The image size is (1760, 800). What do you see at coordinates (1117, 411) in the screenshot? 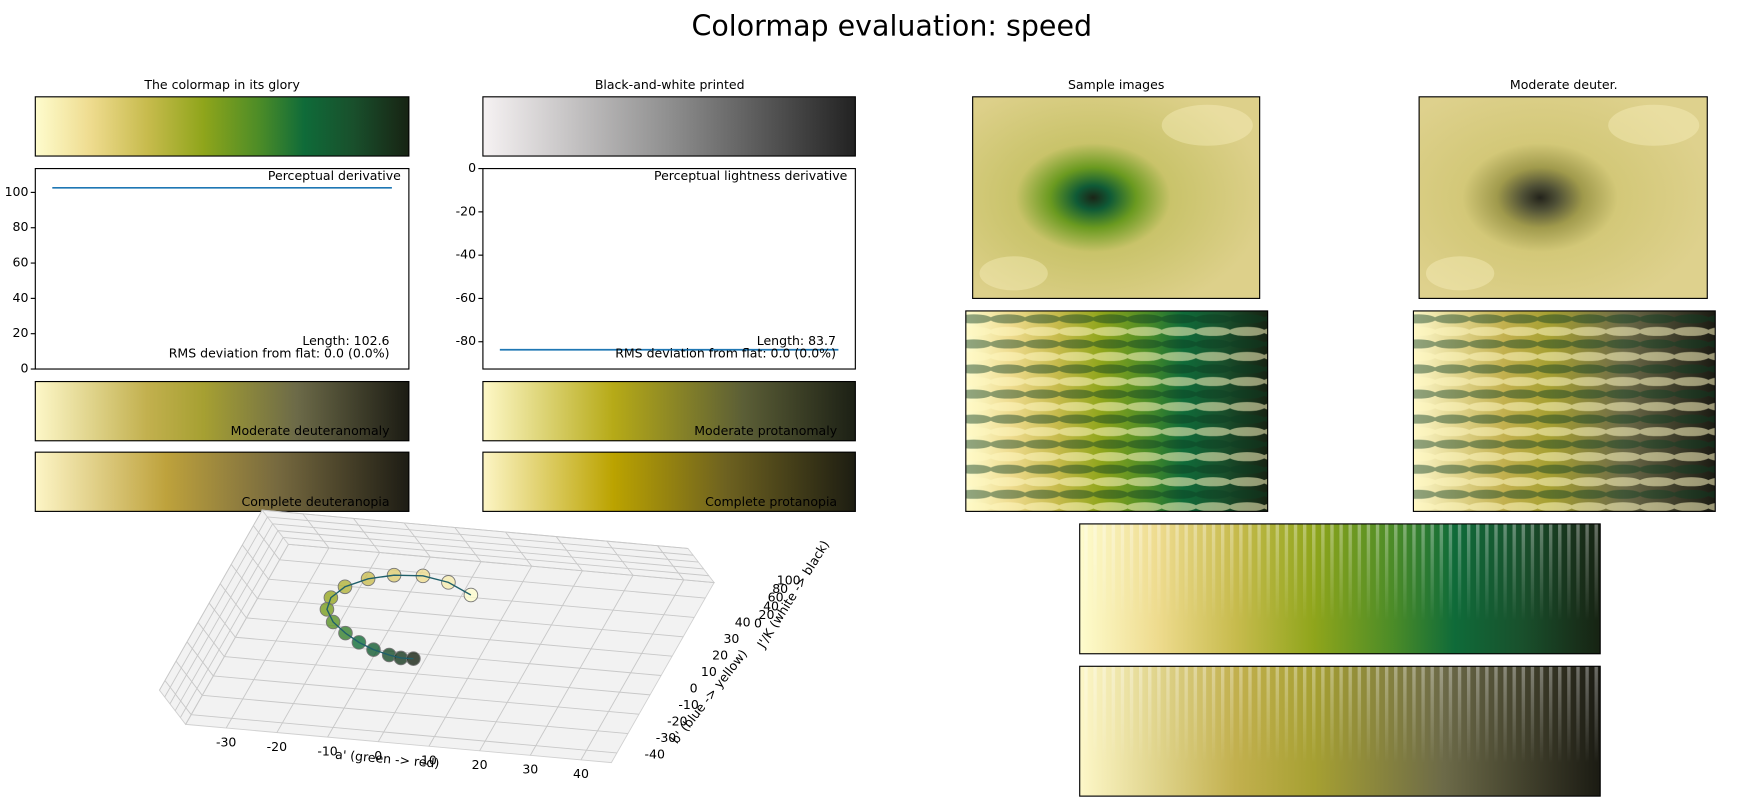
I see `sine-image` at bounding box center [1117, 411].